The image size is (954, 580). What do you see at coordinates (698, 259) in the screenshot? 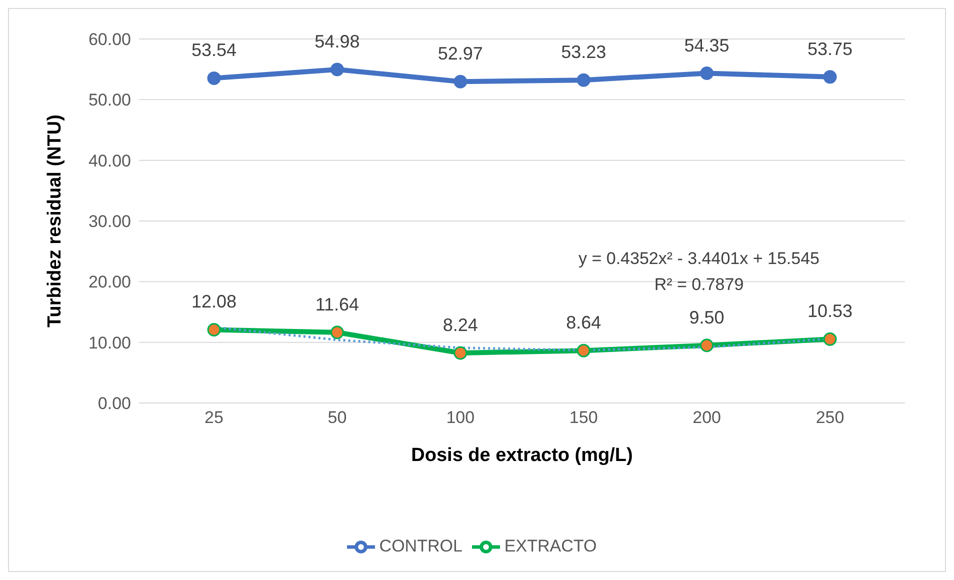
I see `annotation: y = 0.4352x² - 3.4401x + 15.545` at bounding box center [698, 259].